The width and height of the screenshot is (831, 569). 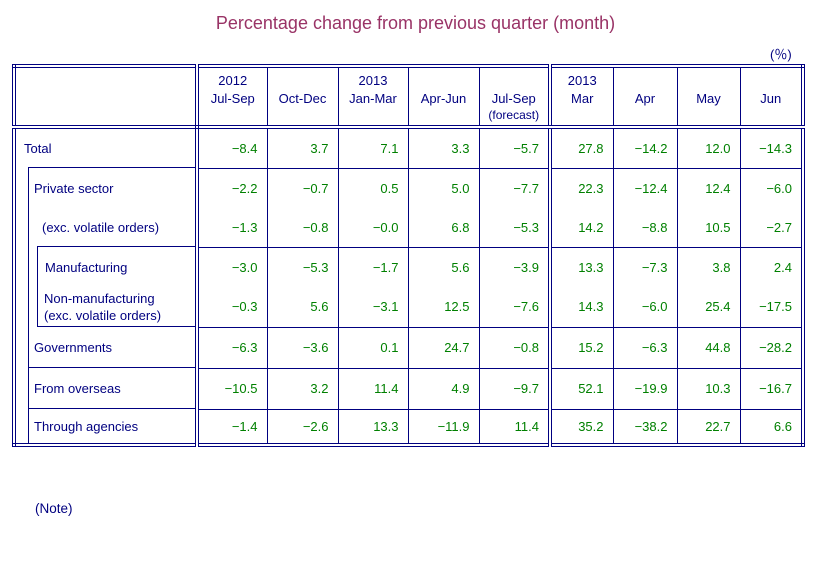 What do you see at coordinates (582, 80) in the screenshot?
I see `header-year: 2013` at bounding box center [582, 80].